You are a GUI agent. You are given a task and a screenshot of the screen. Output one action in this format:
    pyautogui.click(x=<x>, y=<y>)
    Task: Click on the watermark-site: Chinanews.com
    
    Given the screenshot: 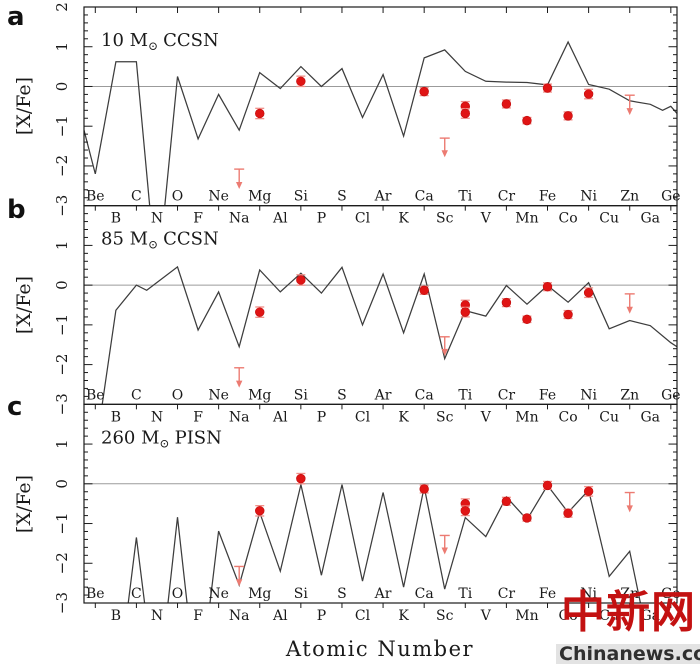 What is the action you would take?
    pyautogui.click(x=628, y=654)
    